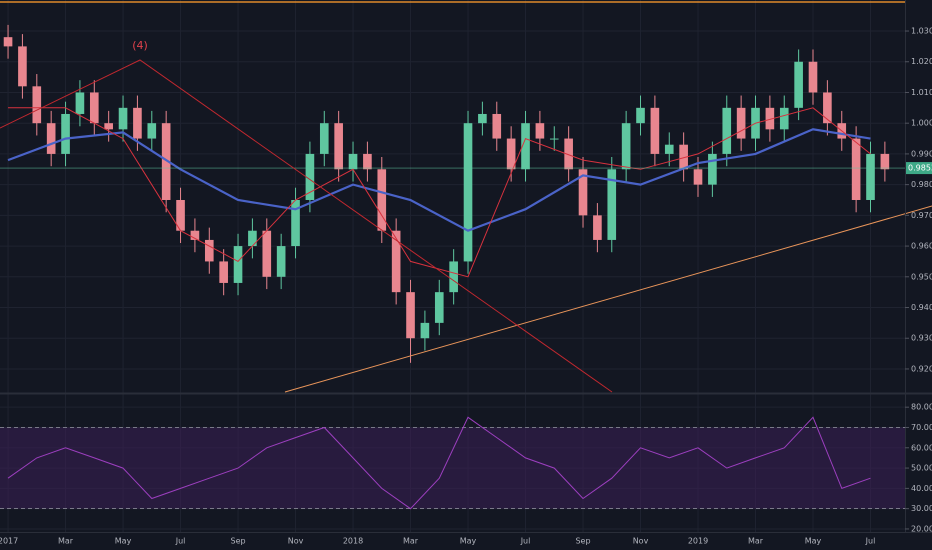 The height and width of the screenshot is (550, 932). What do you see at coordinates (353, 541) in the screenshot?
I see `x-tick-label: 2018` at bounding box center [353, 541].